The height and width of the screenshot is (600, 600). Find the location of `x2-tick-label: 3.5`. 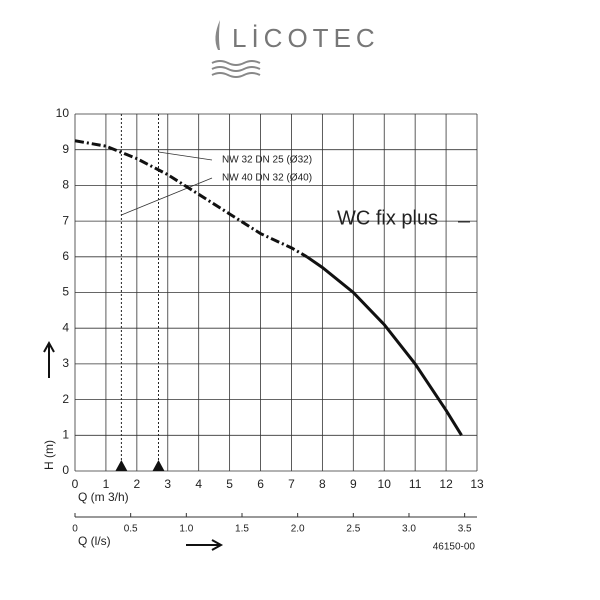

x2-tick-label: 3.5 is located at coordinates (465, 529).